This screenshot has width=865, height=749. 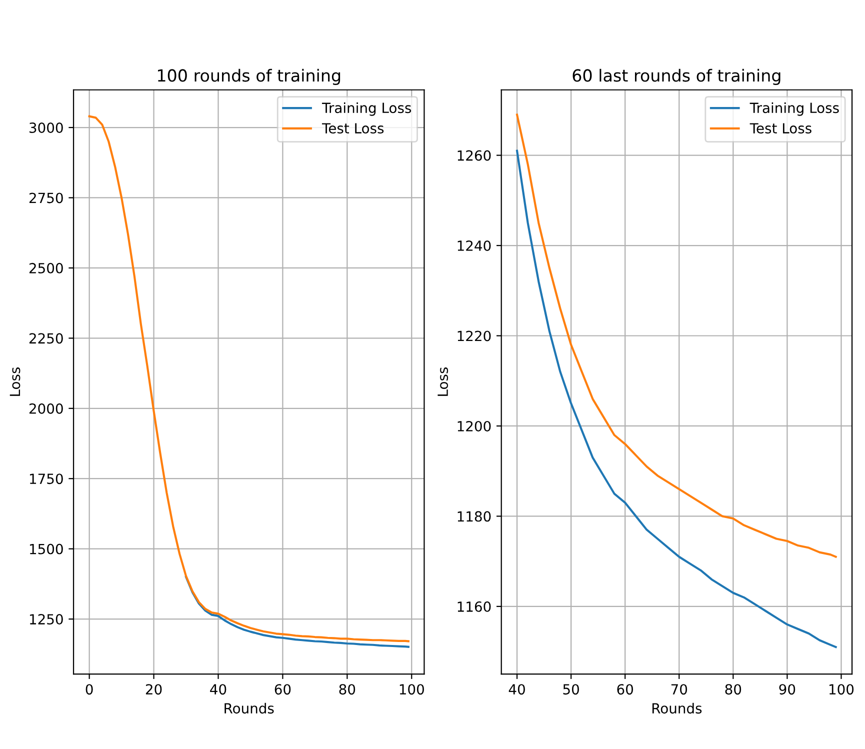 What do you see at coordinates (249, 77) in the screenshot?
I see `chart-title: 100 rounds of training` at bounding box center [249, 77].